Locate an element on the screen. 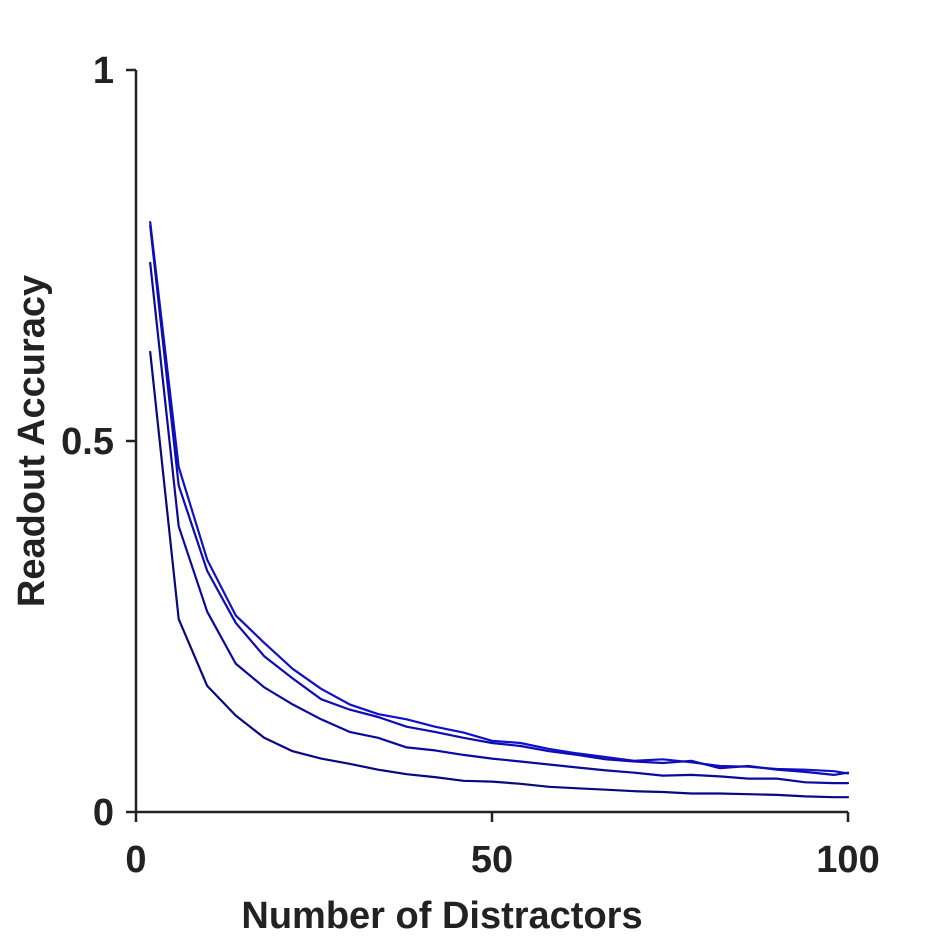 Image resolution: width=938 pixels, height=938 pixels. y-axis-label: Readout Accuracy is located at coordinates (32, 441).